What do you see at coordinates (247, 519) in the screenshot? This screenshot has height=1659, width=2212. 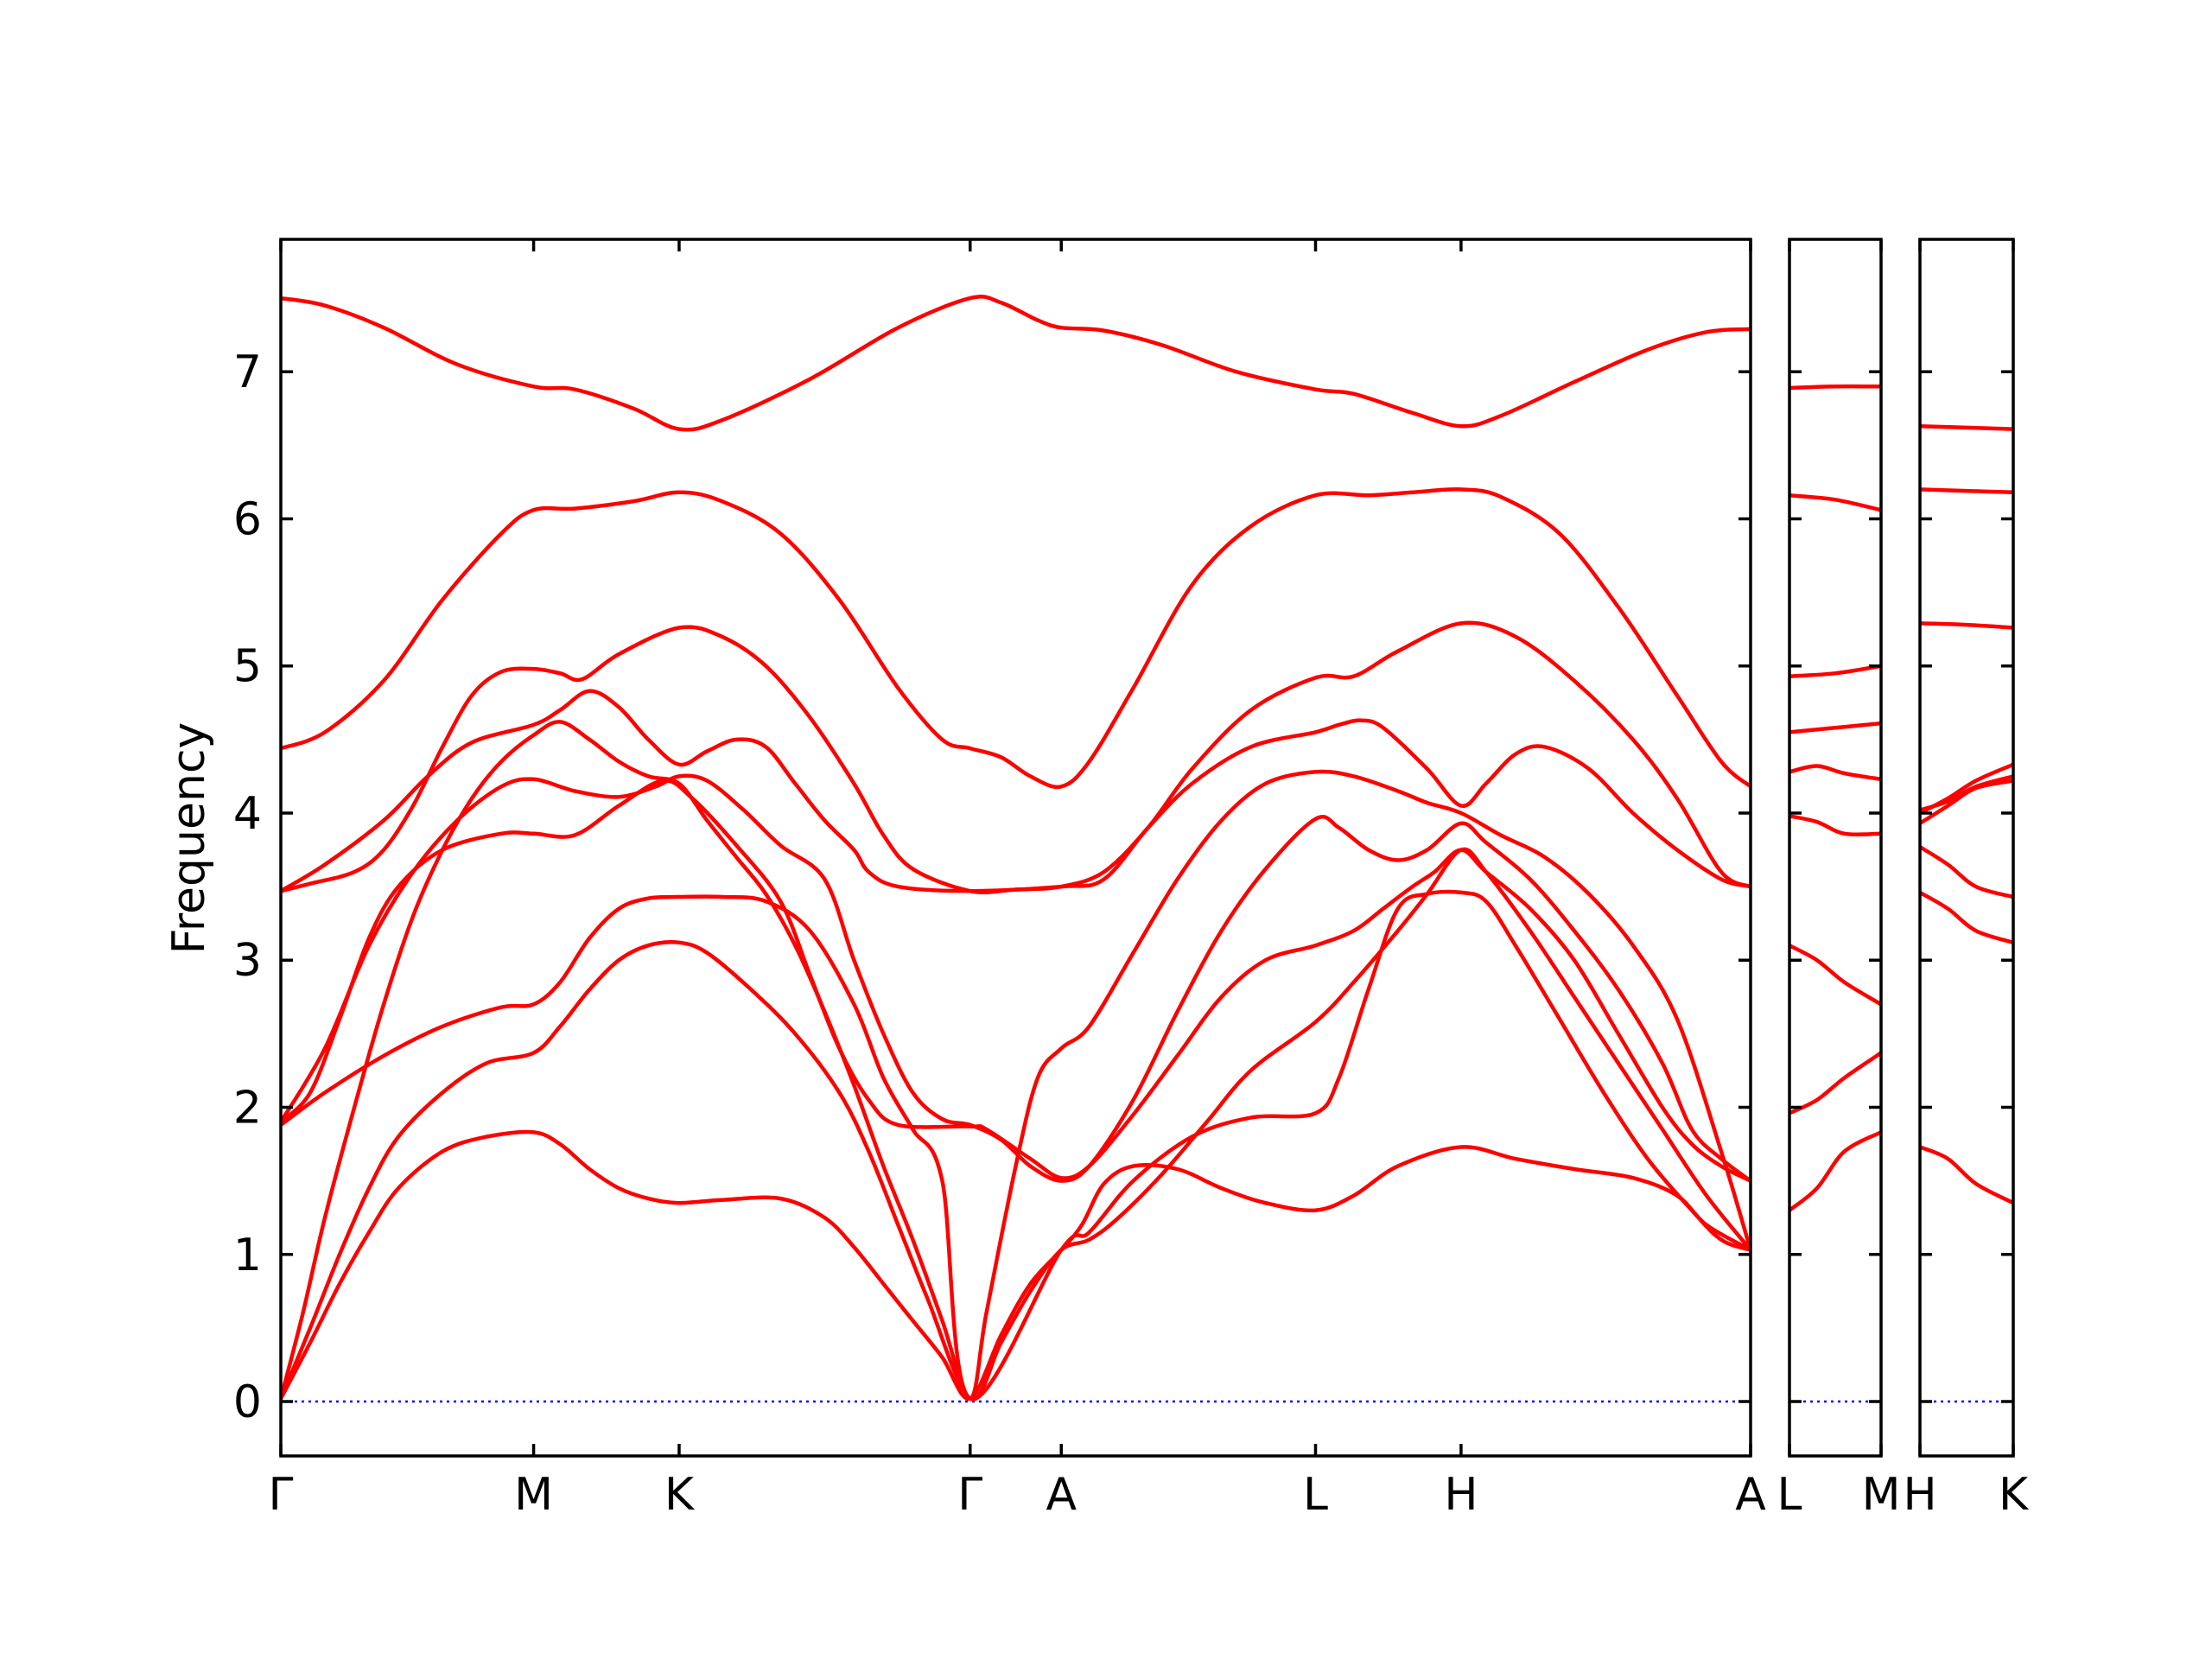 I see `y-tick-label: 6` at bounding box center [247, 519].